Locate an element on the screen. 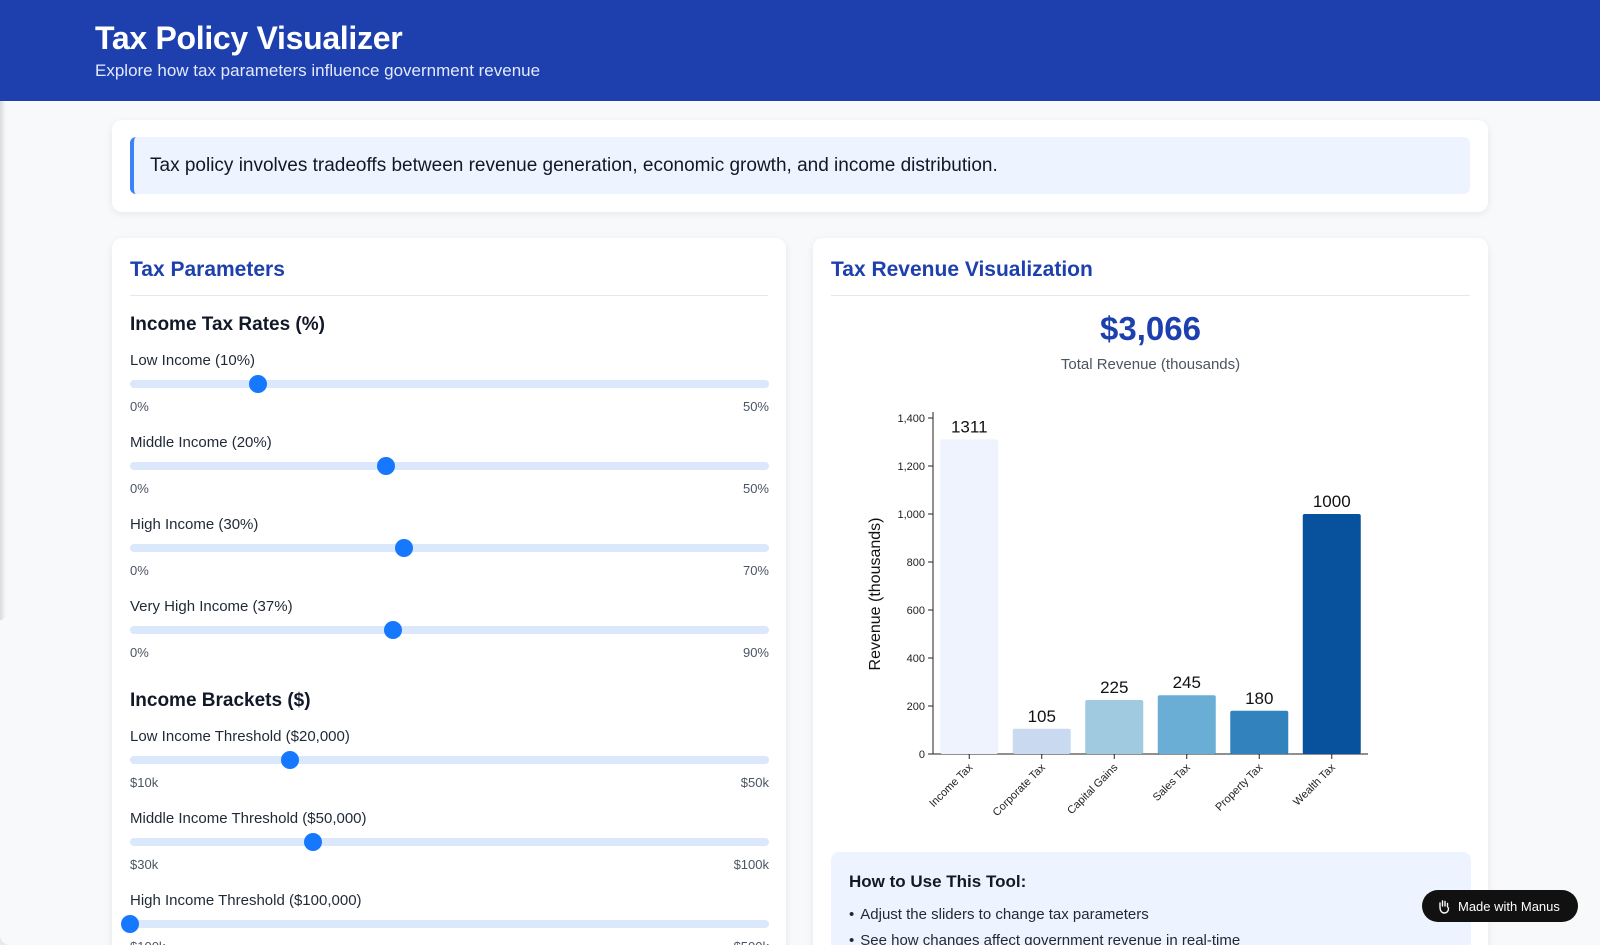  slider-control: Low Income (10%) 0% 50% is located at coordinates (449, 383).